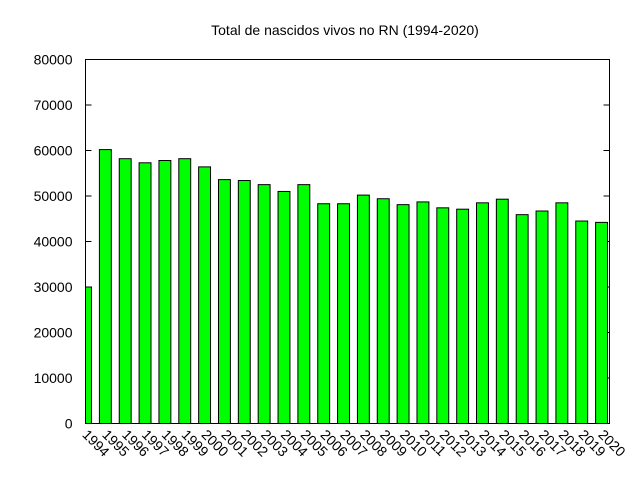 The width and height of the screenshot is (640, 480). What do you see at coordinates (522, 319) in the screenshot?
I see `bar-2016` at bounding box center [522, 319].